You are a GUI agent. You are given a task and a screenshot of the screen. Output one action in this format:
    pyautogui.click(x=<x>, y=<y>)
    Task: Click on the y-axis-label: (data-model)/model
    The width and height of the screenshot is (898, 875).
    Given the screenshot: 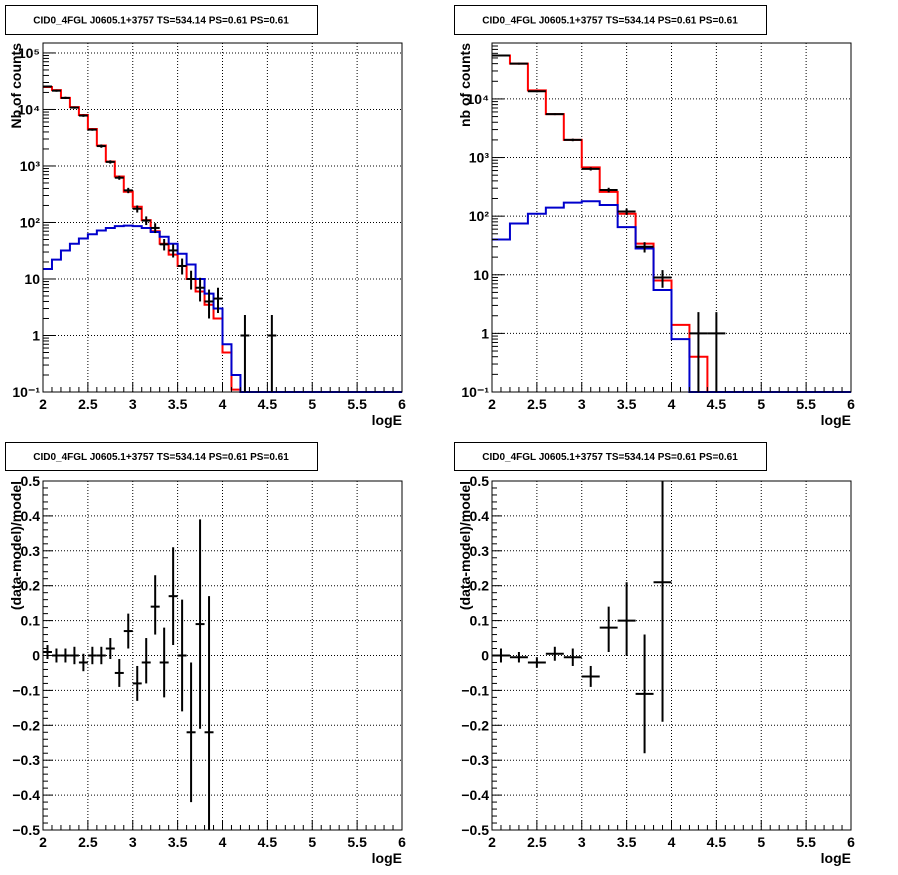 What is the action you would take?
    pyautogui.click(x=16, y=545)
    